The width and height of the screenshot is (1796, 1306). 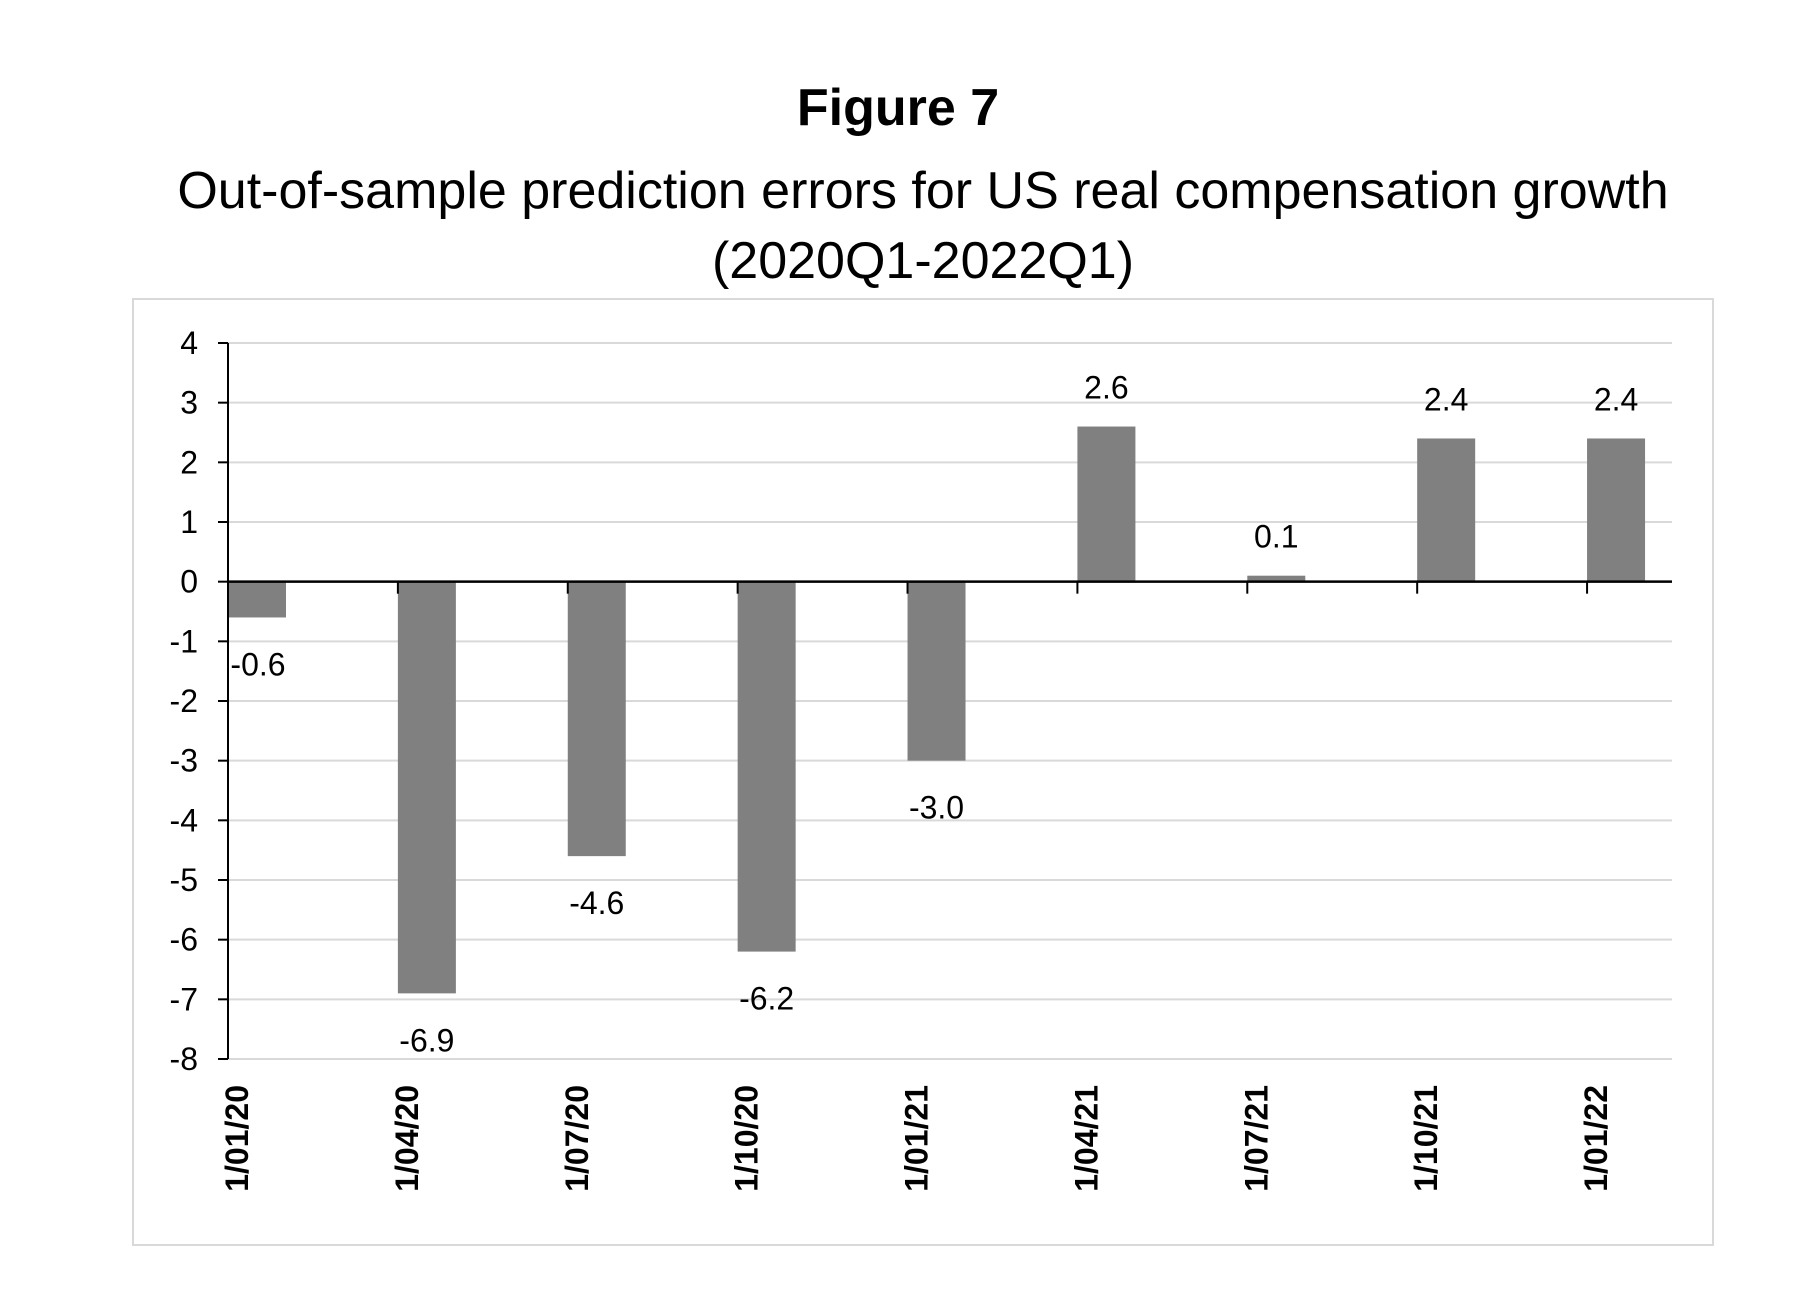 I want to click on data-label: -0.6, so click(x=257, y=664).